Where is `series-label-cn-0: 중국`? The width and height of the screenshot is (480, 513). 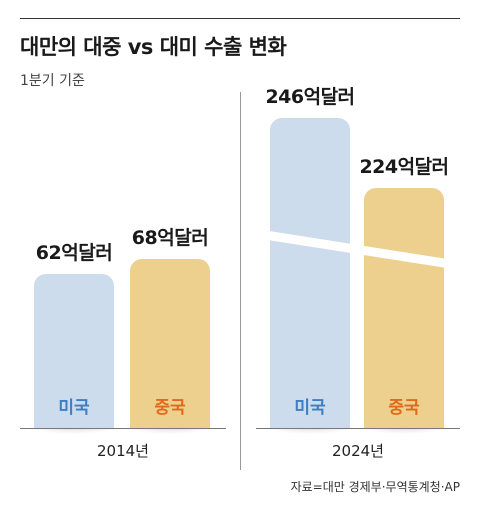 series-label-cn-0: 중국 is located at coordinates (170, 408).